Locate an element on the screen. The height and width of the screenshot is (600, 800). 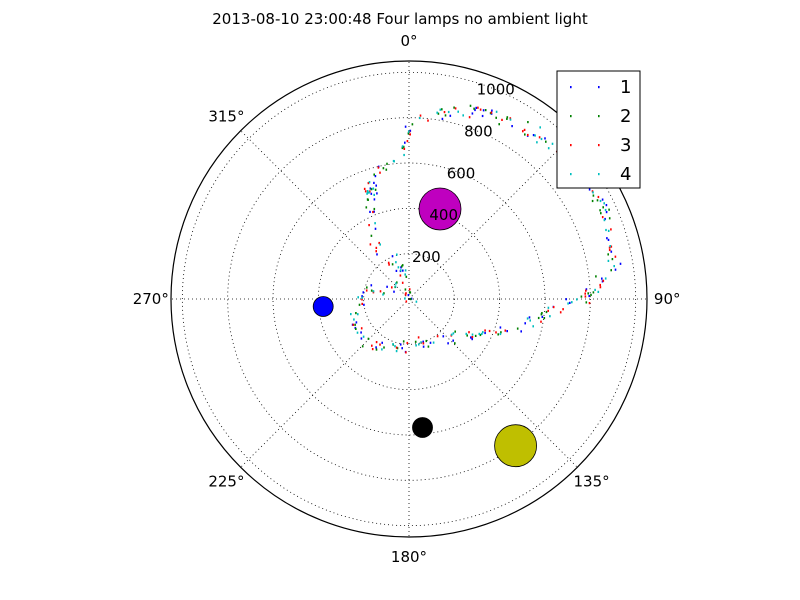
angle-label-90: 90° is located at coordinates (667, 299).